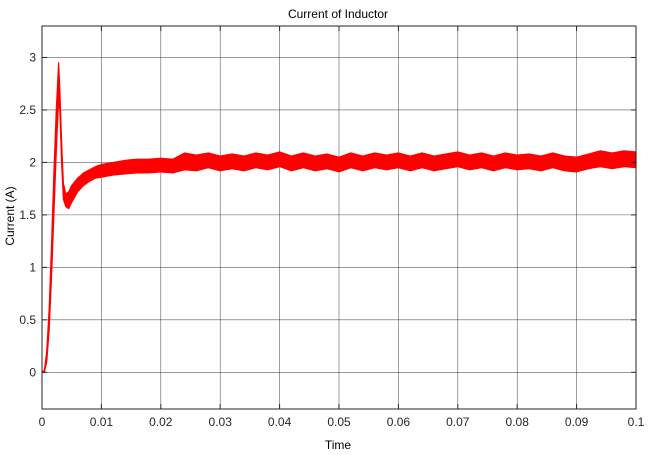 This screenshot has height=455, width=654. I want to click on y-tick-label: 3, so click(32, 57).